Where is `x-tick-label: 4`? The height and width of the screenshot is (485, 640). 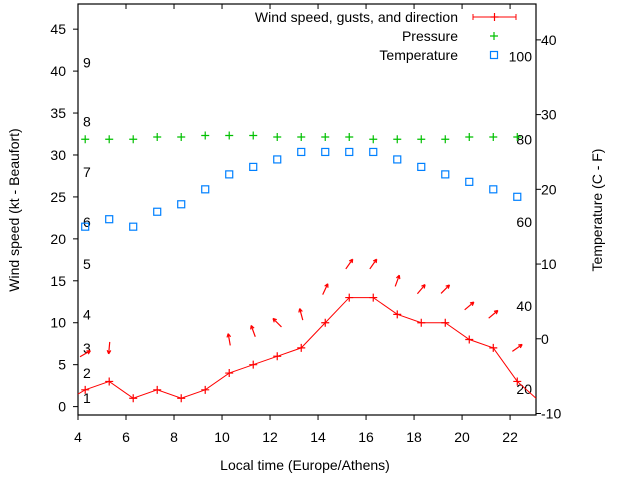
x-tick-label: 4 is located at coordinates (78, 437).